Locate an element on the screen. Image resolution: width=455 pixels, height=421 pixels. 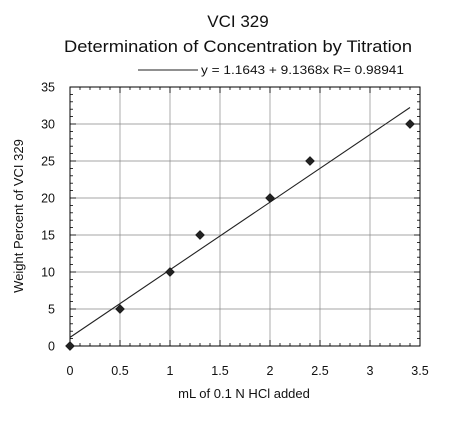
y-tick-label: 0 is located at coordinates (51, 347).